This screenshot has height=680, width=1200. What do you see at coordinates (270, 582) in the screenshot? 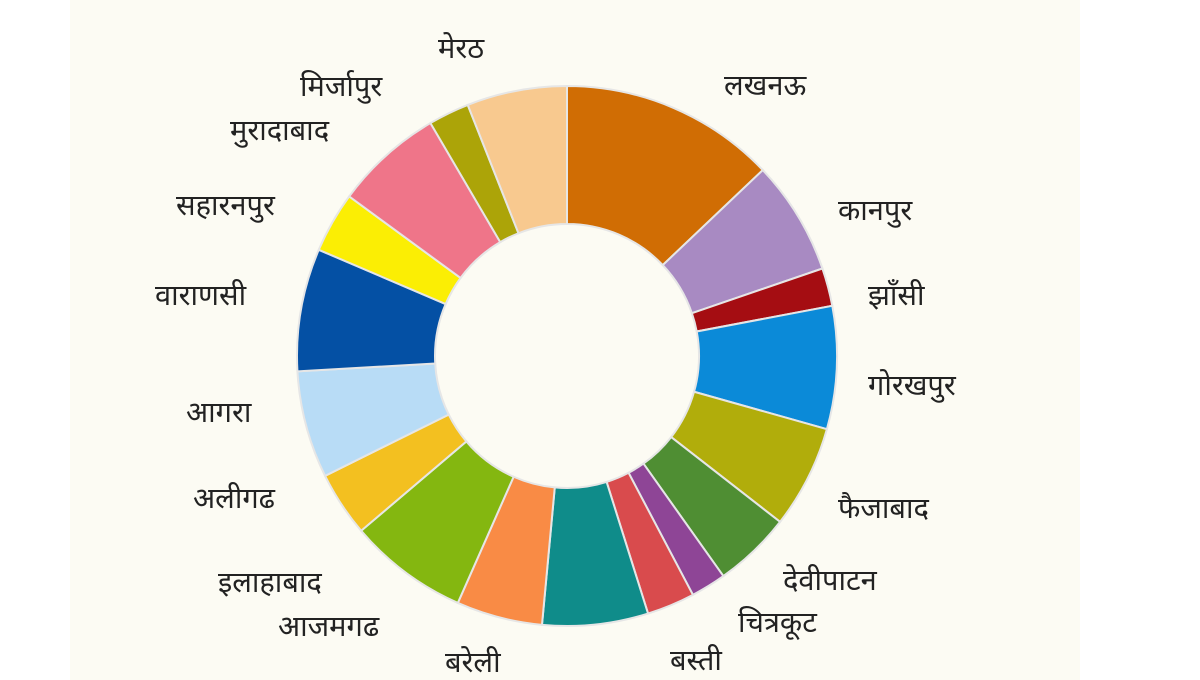
I see `label-allahabad: इलाहाबाद` at bounding box center [270, 582].